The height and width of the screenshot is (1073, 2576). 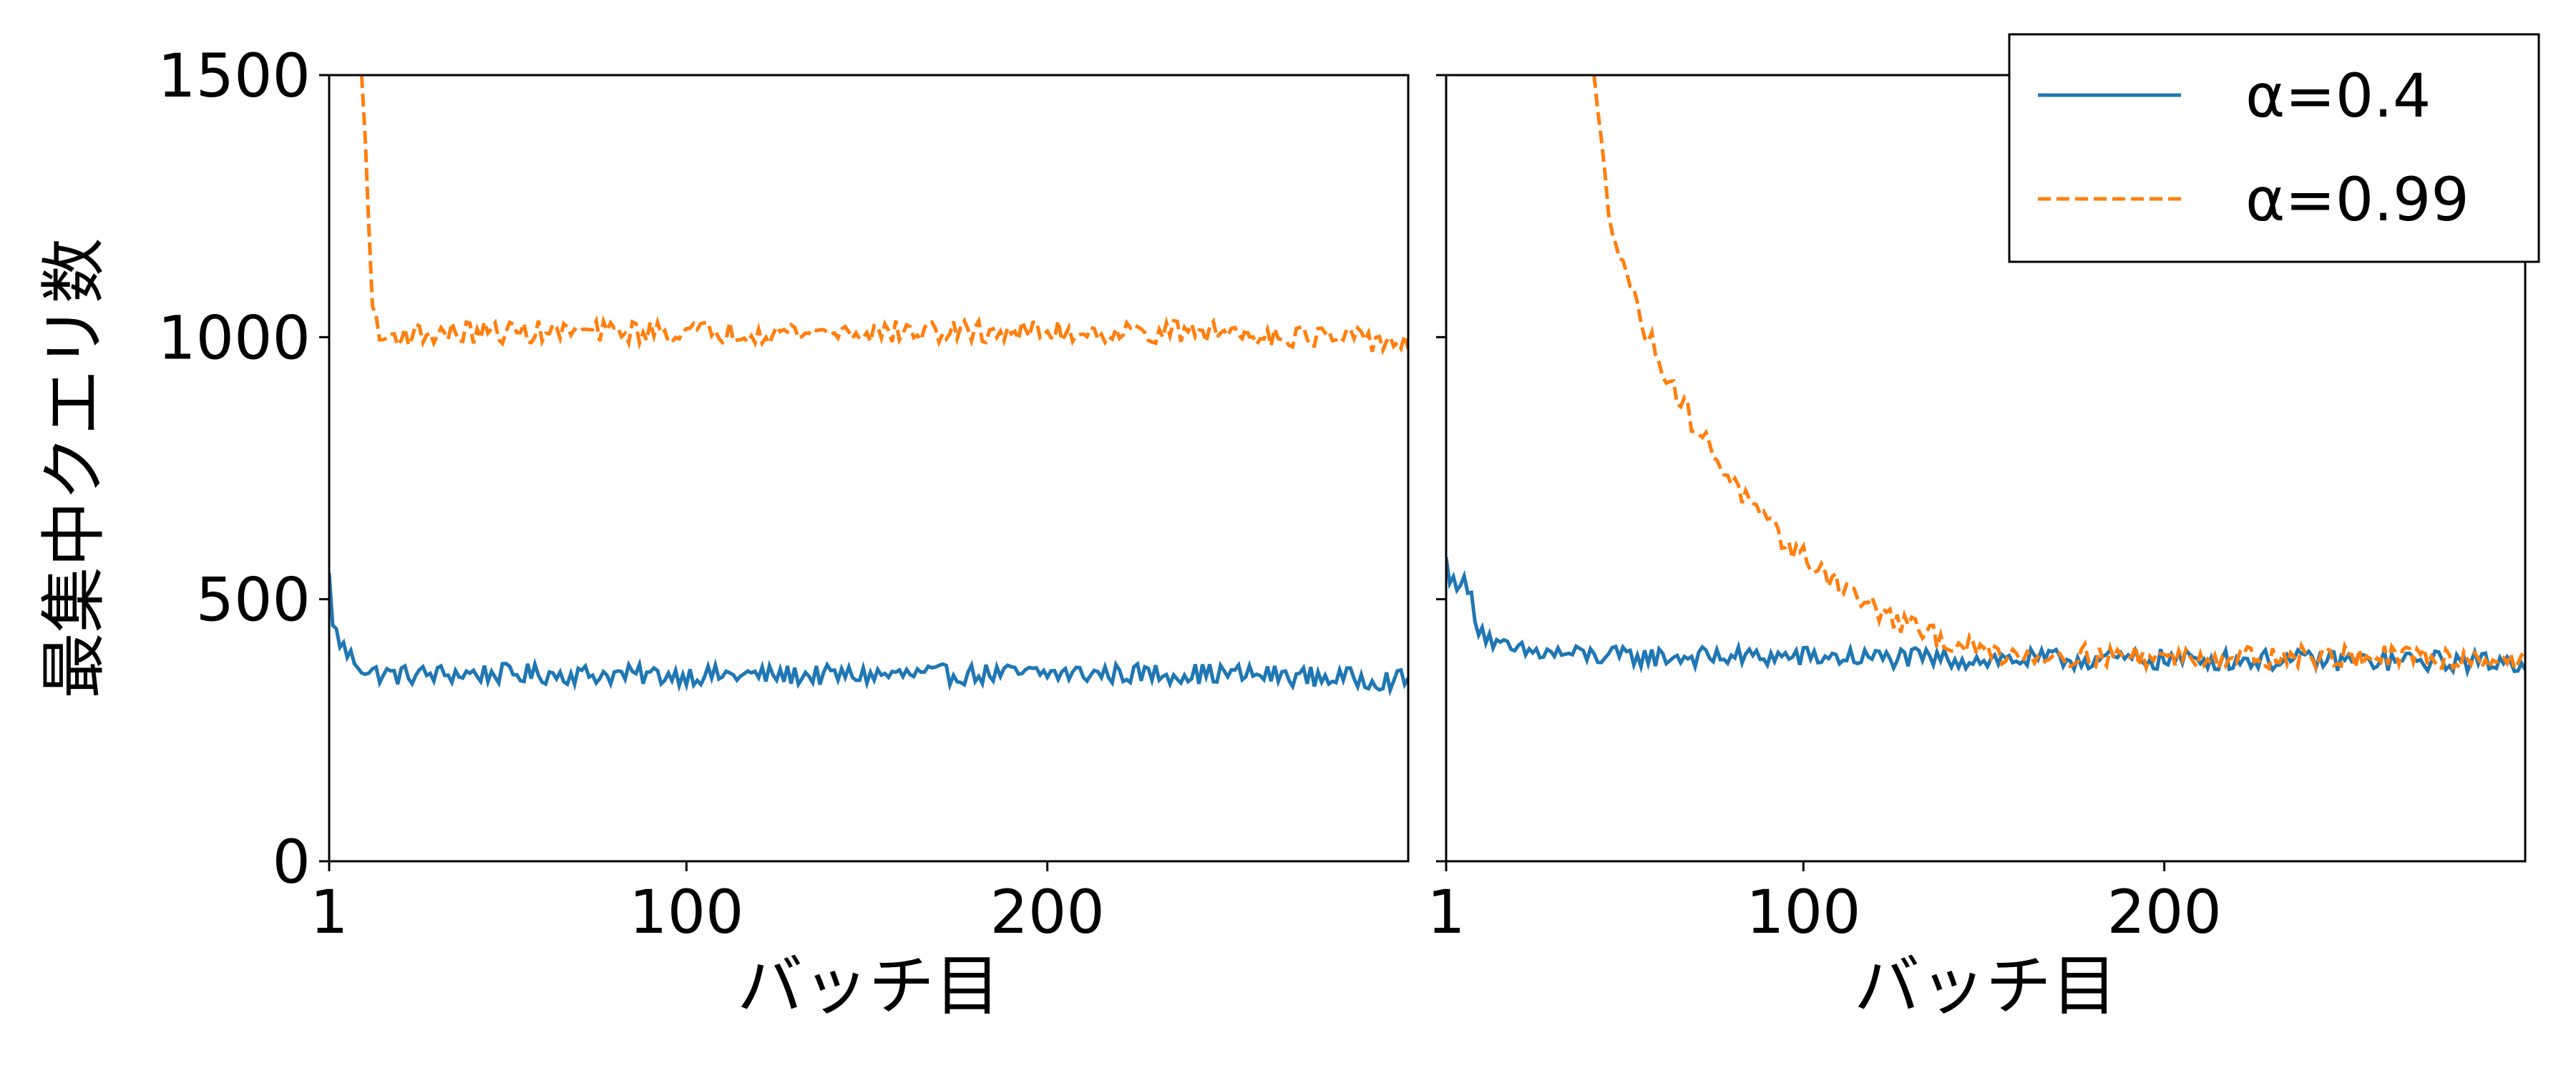 What do you see at coordinates (234, 338) in the screenshot?
I see `y-tick-label: 1000` at bounding box center [234, 338].